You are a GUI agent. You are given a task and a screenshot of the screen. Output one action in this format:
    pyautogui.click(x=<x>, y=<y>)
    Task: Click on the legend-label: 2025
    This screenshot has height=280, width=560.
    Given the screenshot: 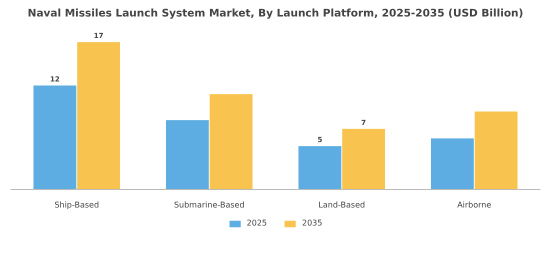 What is the action you would take?
    pyautogui.click(x=256, y=223)
    